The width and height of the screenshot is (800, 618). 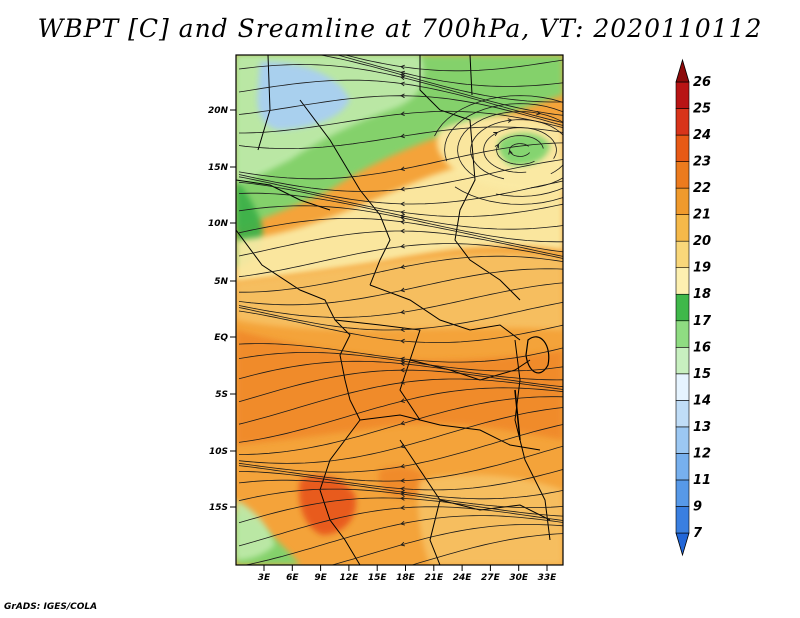 I want to click on colorbar-upper-arrow, so click(x=682, y=70).